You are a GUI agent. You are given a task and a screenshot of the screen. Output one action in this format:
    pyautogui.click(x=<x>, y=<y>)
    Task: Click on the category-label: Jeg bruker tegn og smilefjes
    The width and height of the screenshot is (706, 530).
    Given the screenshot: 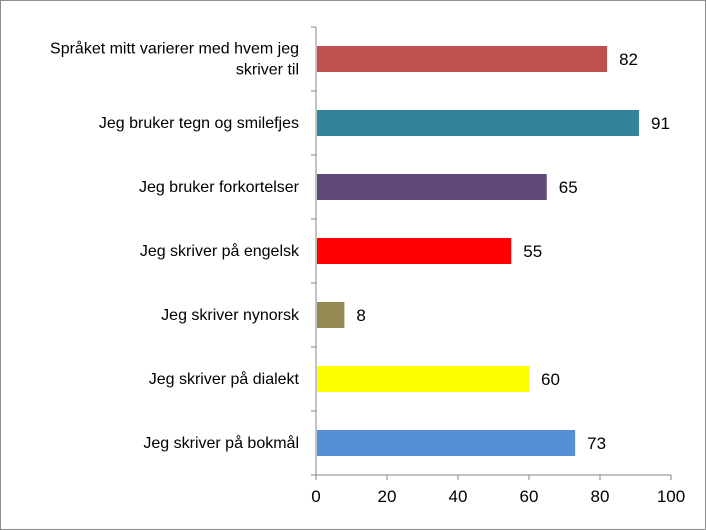 What is the action you would take?
    pyautogui.click(x=199, y=123)
    